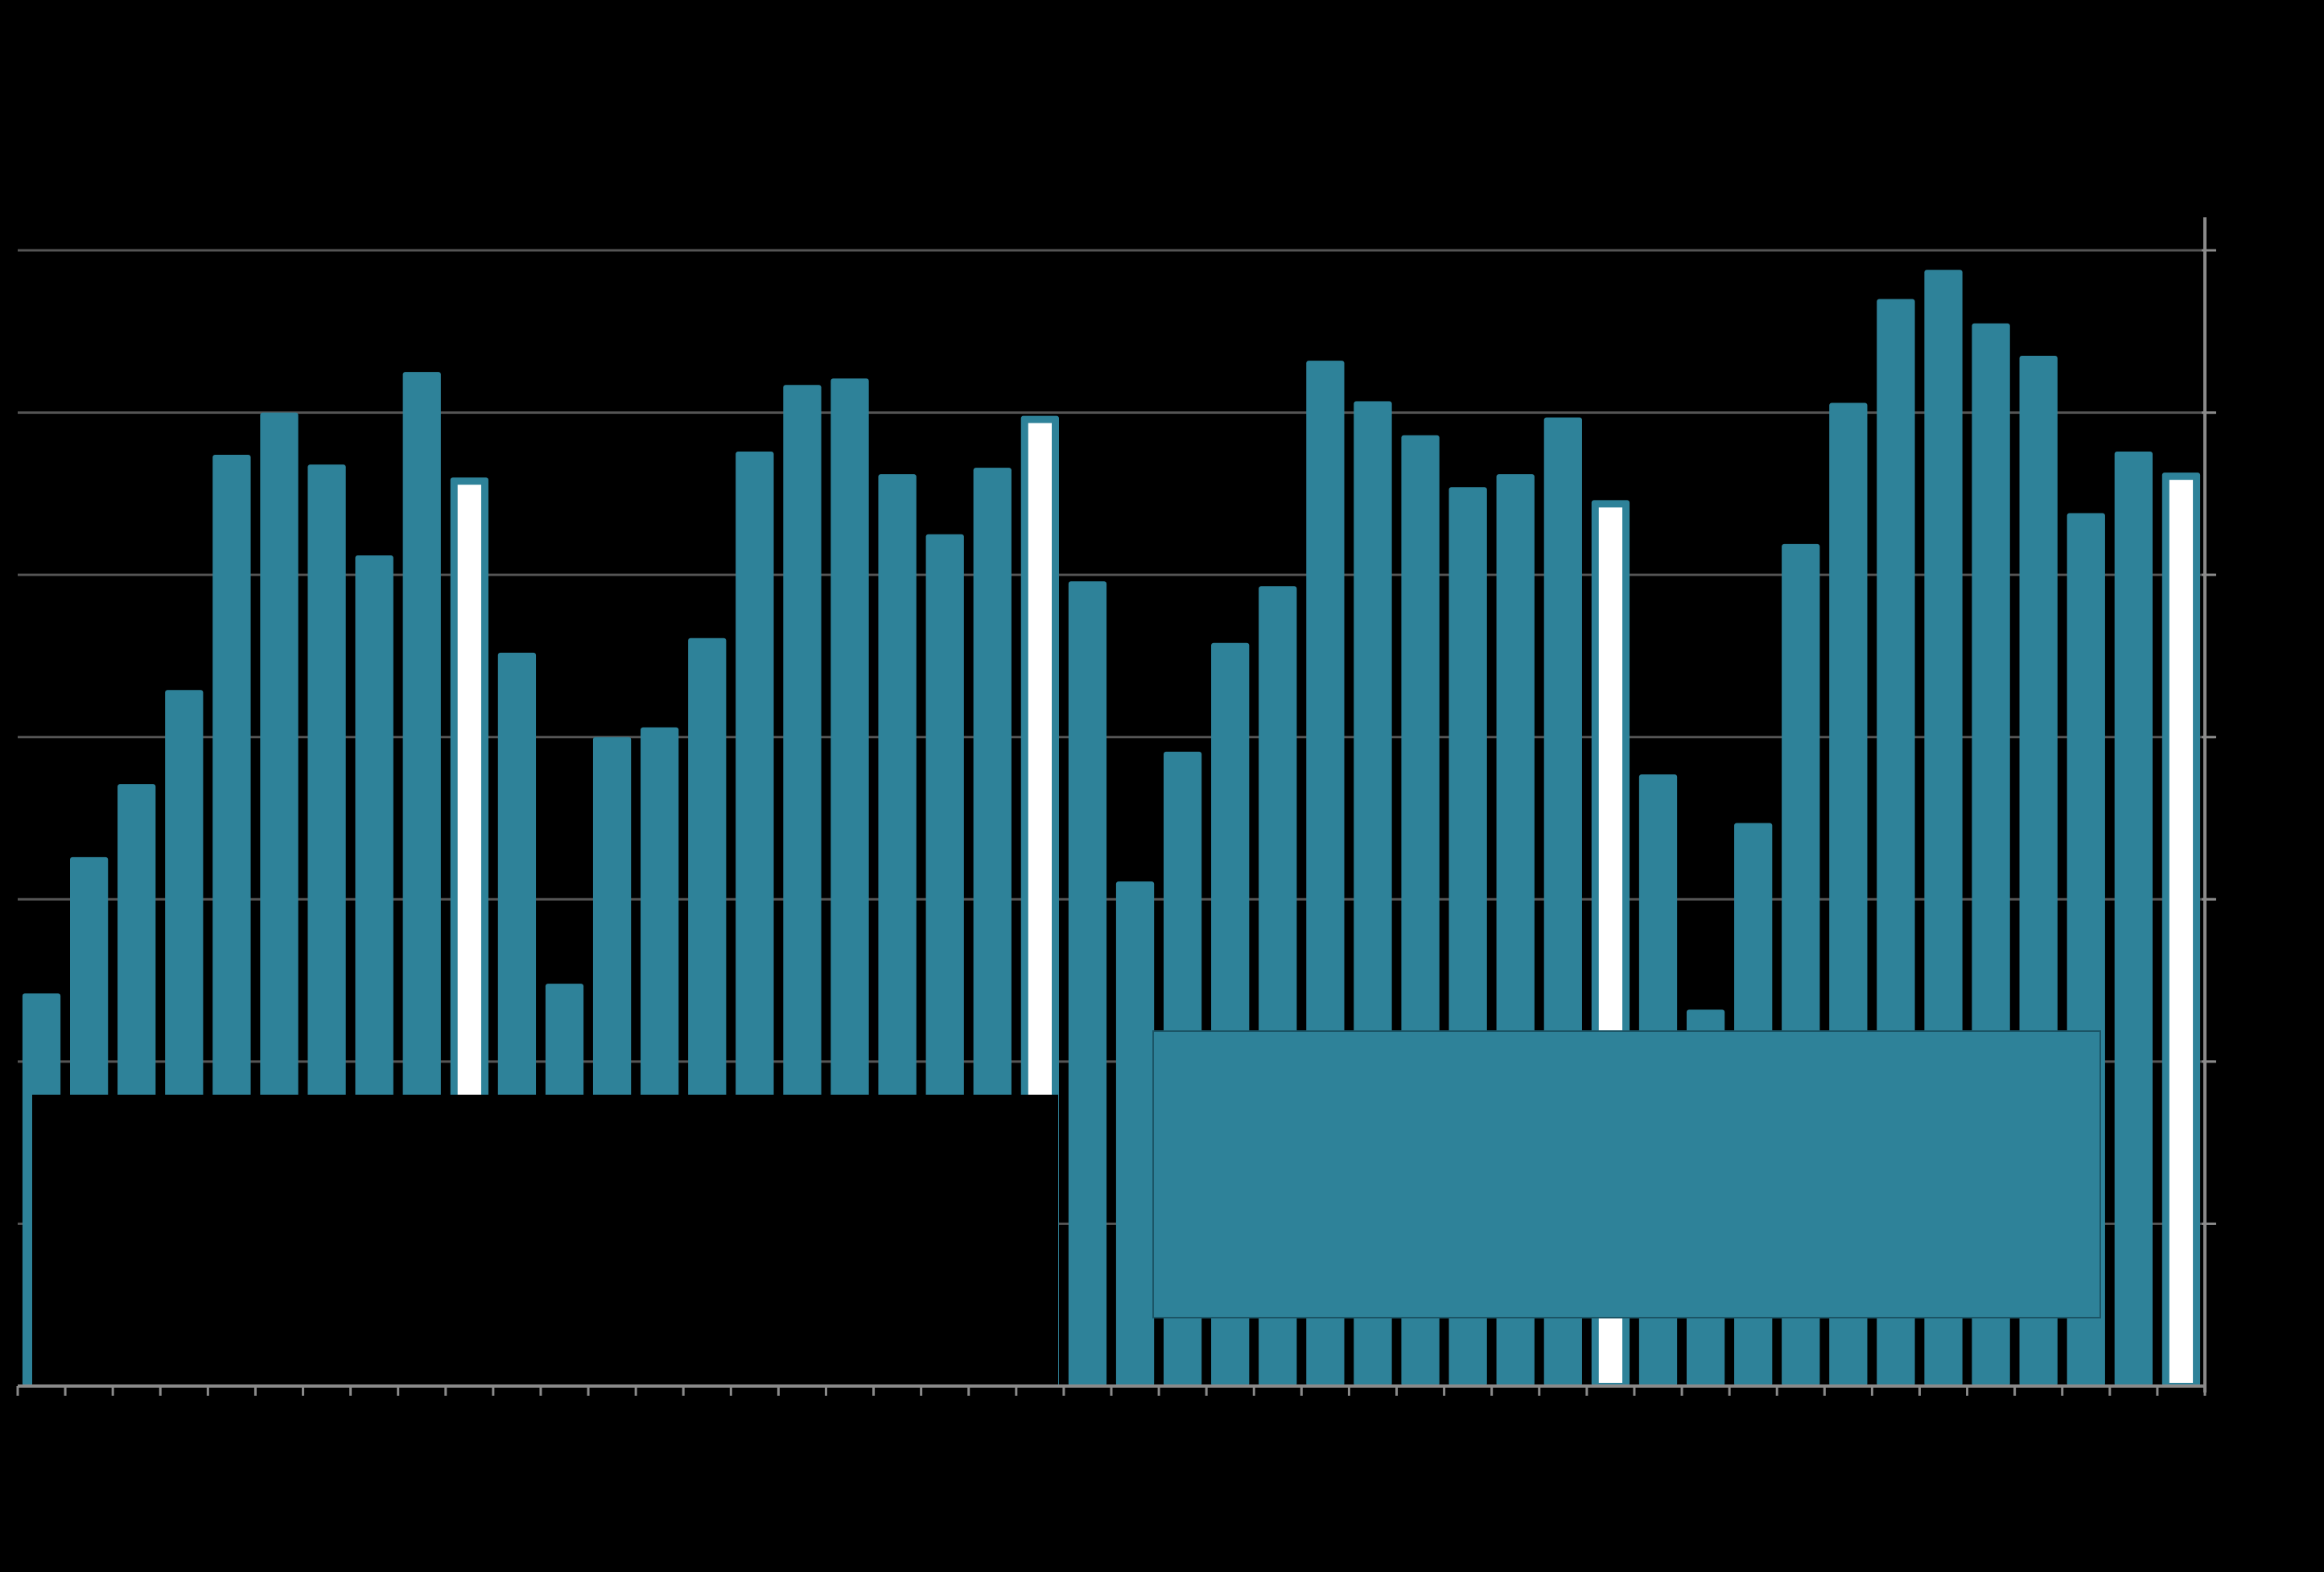 This screenshot has width=2324, height=1572. What do you see at coordinates (545, 1241) in the screenshot?
I see `overlay-panel-left` at bounding box center [545, 1241].